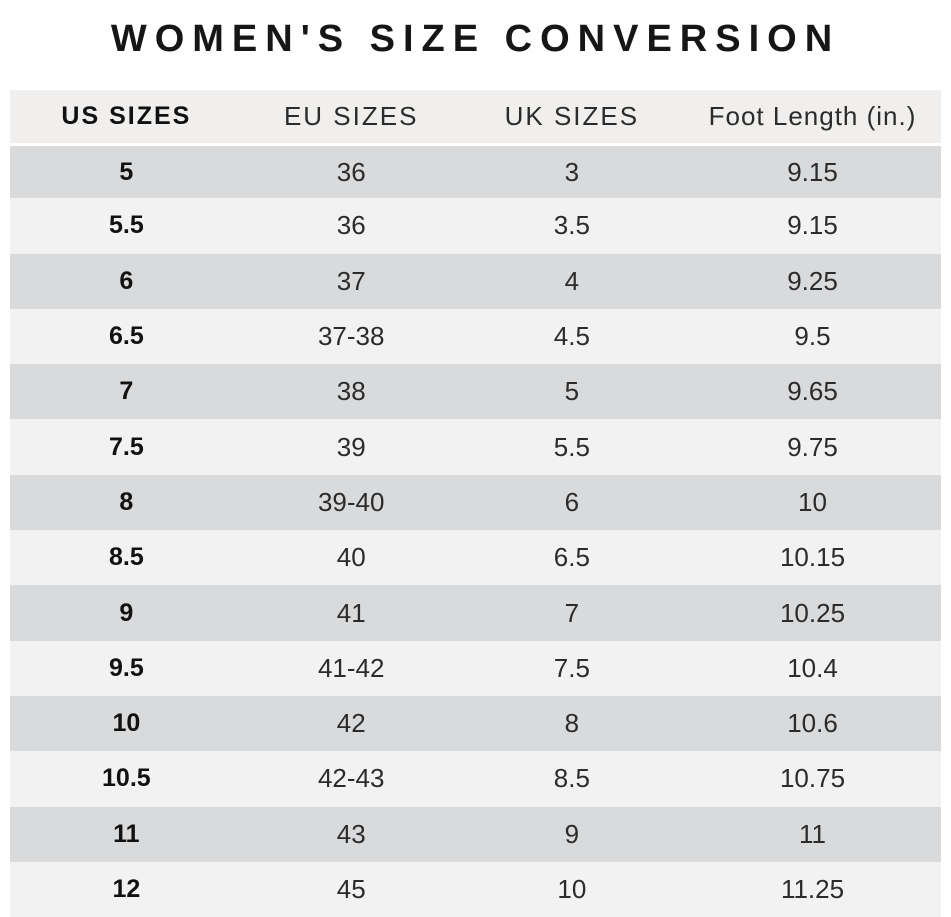 This screenshot has height=917, width=951. I want to click on foot-length-cell: 10.15, so click(812, 557).